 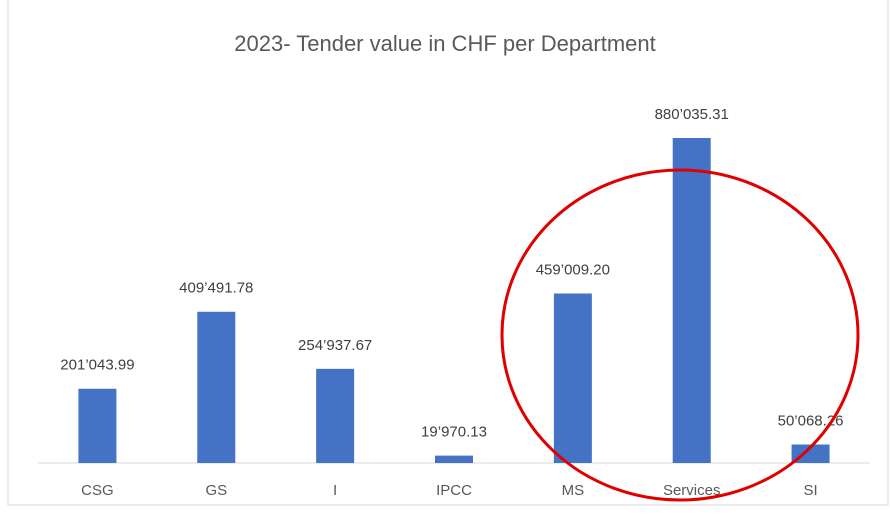 I want to click on data-label: 880’035.31, so click(x=692, y=114).